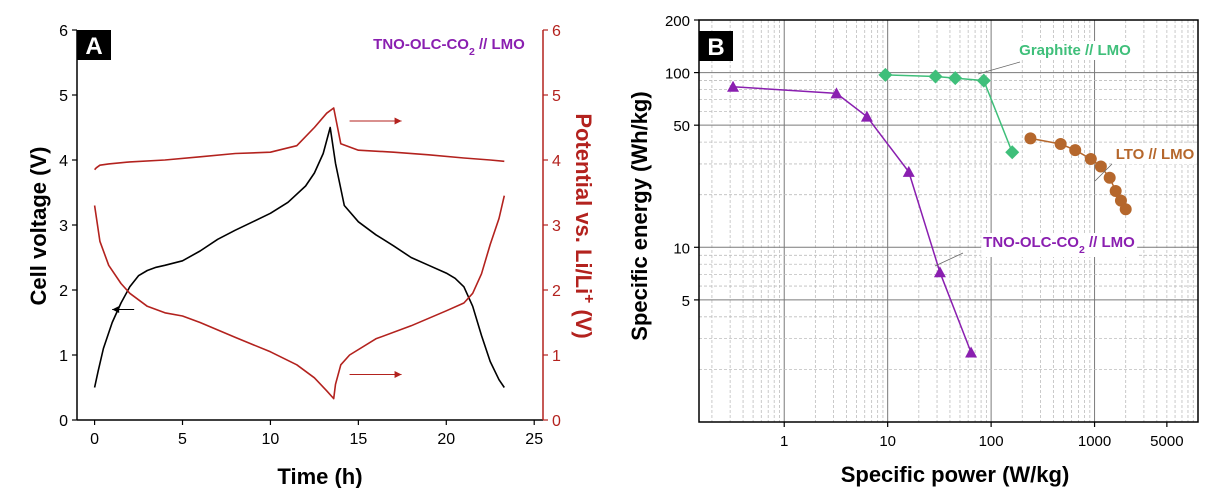 The width and height of the screenshot is (1209, 493). What do you see at coordinates (1166, 441) in the screenshot?
I see `panel-b-x-tick-label: 5000` at bounding box center [1166, 441].